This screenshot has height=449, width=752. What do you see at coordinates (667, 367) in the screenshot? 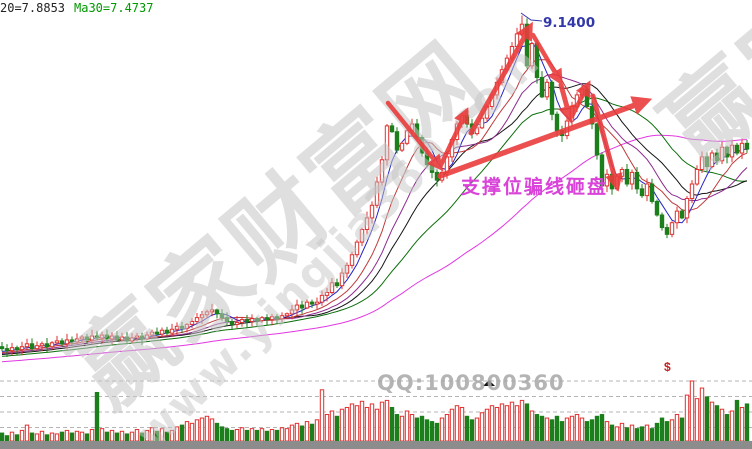
I see `dollar-symbol: $` at bounding box center [667, 367].